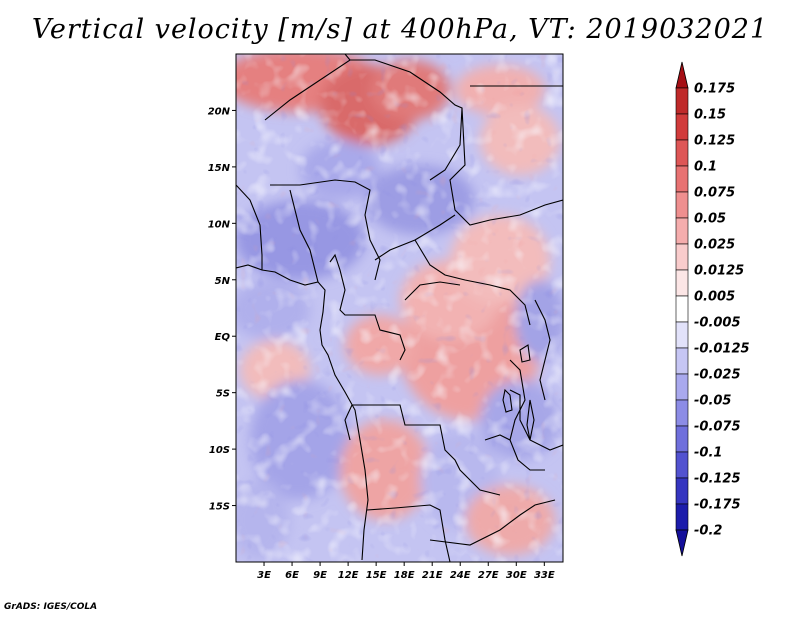  I want to click on colorbar-label: 0.1, so click(705, 167).